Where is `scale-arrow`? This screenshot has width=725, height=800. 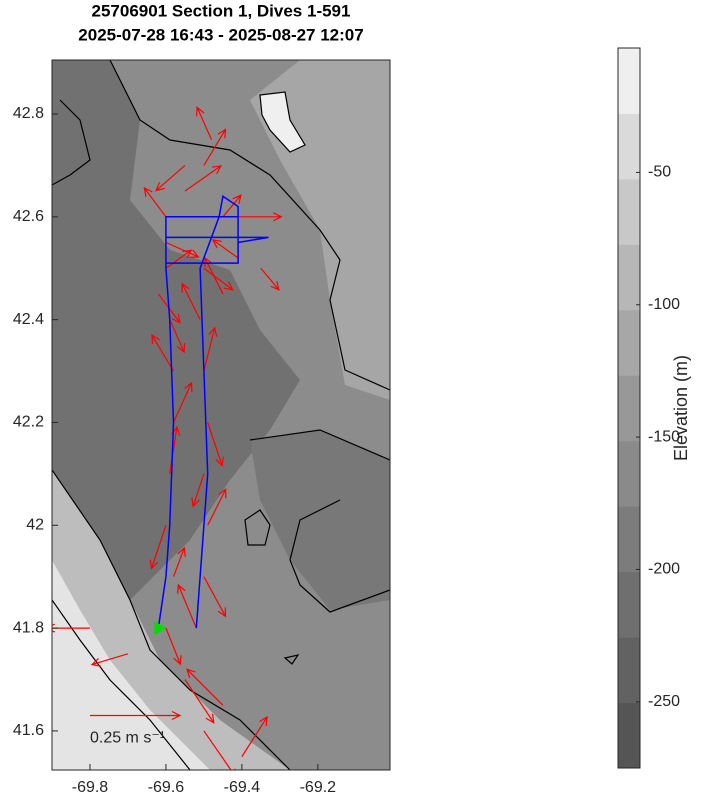 scale-arrow is located at coordinates (135, 715).